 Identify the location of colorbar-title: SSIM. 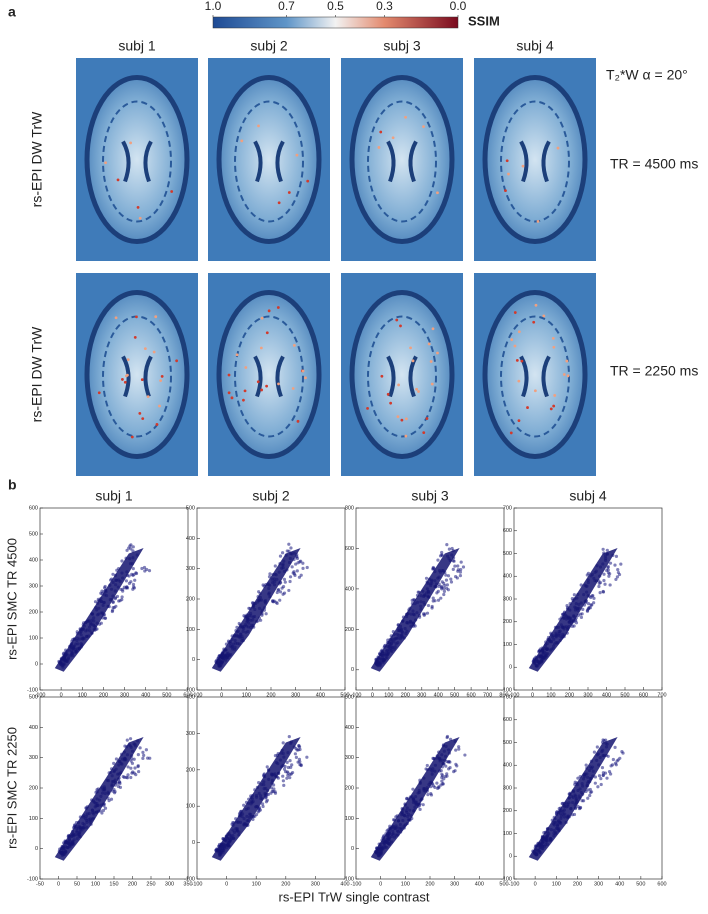
(484, 20).